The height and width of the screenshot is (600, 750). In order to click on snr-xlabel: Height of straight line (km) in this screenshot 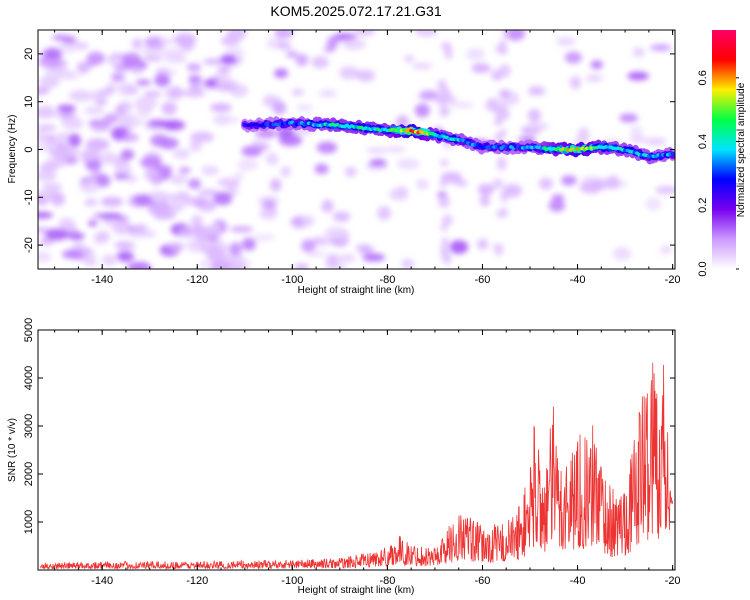, I will do `click(356, 590)`.